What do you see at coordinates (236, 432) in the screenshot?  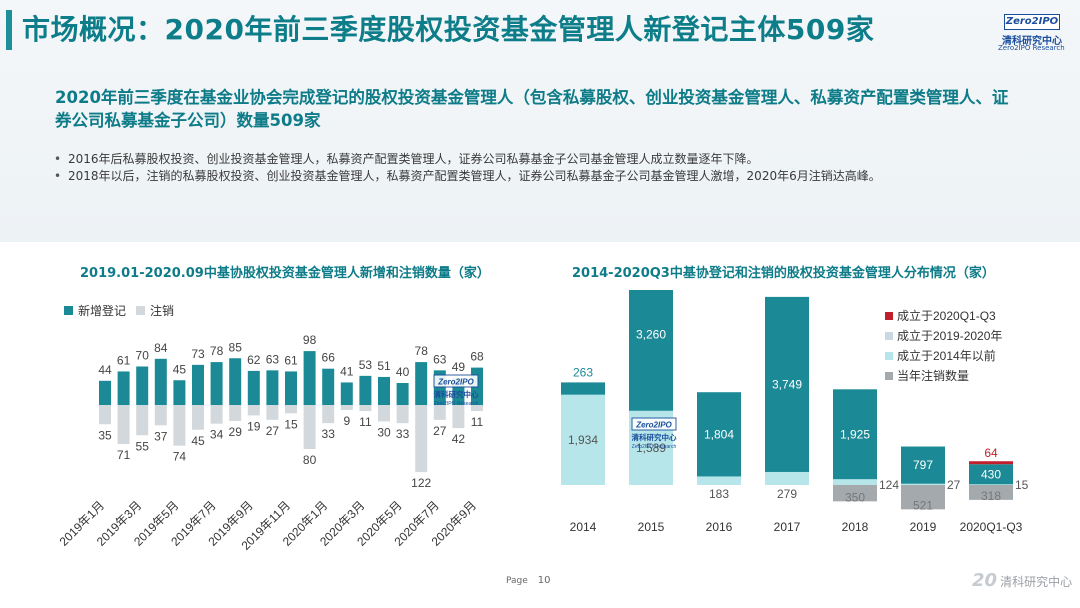 I see `label-cancellation: 29` at bounding box center [236, 432].